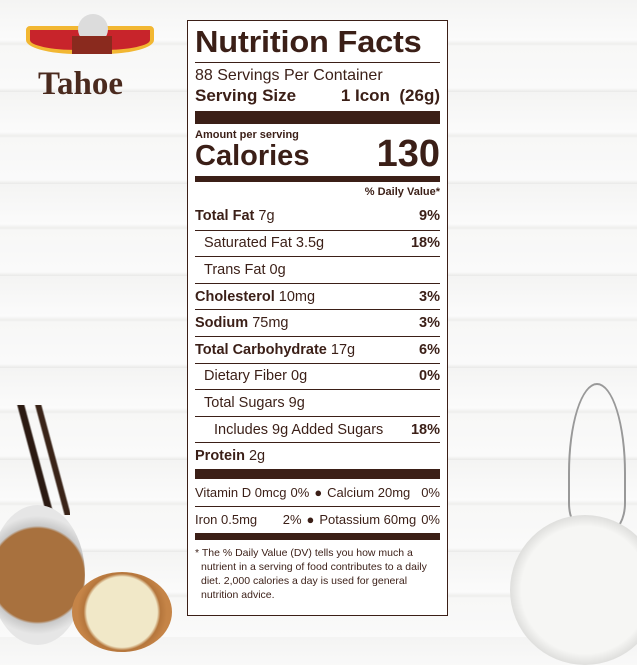 This screenshot has width=637, height=665. Describe the element at coordinates (248, 243) in the screenshot. I see `nutrient-name: Saturated Fat` at that location.